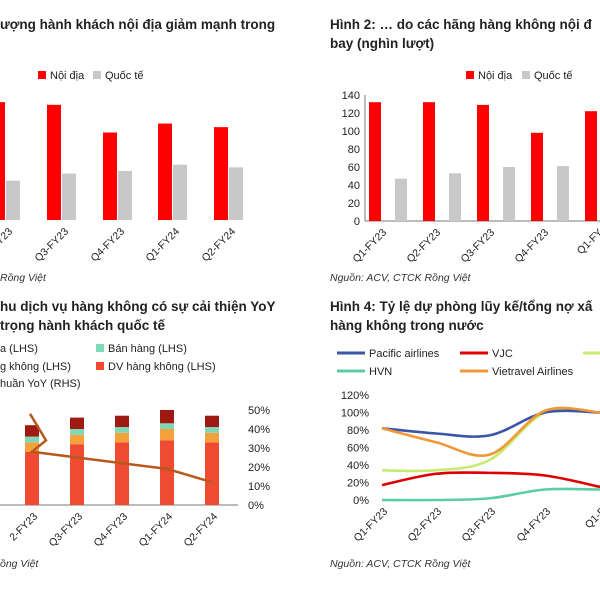 The image size is (600, 600). Describe the element at coordinates (358, 466) in the screenshot. I see `chart4-ytick-2: 40%` at that location.